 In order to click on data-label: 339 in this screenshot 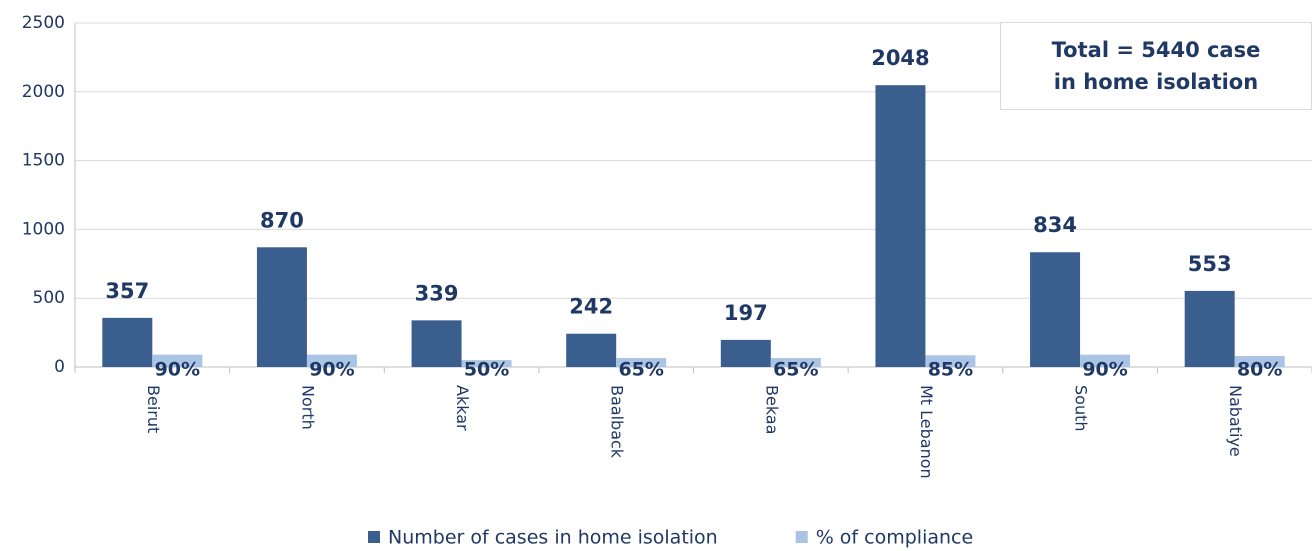, I will do `click(437, 293)`.